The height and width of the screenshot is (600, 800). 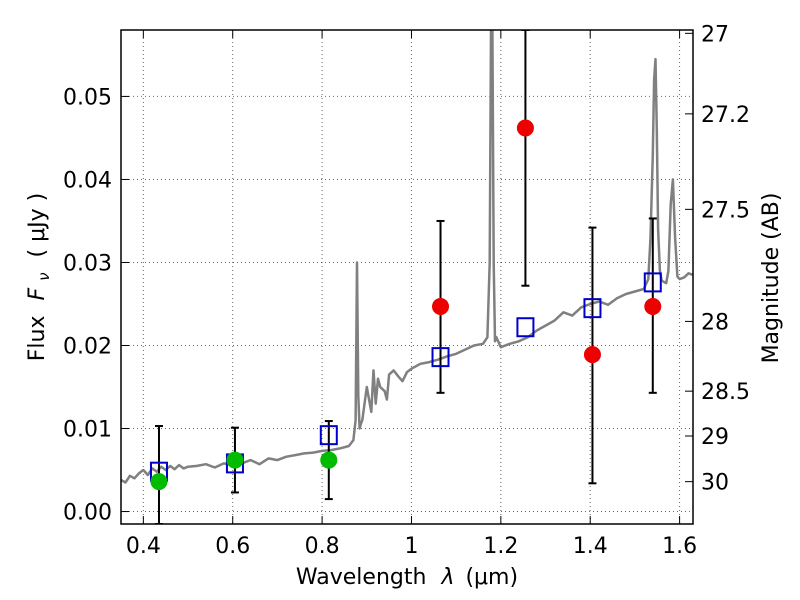 I want to click on y-axis-unit: ( μJy ), so click(x=37, y=225).